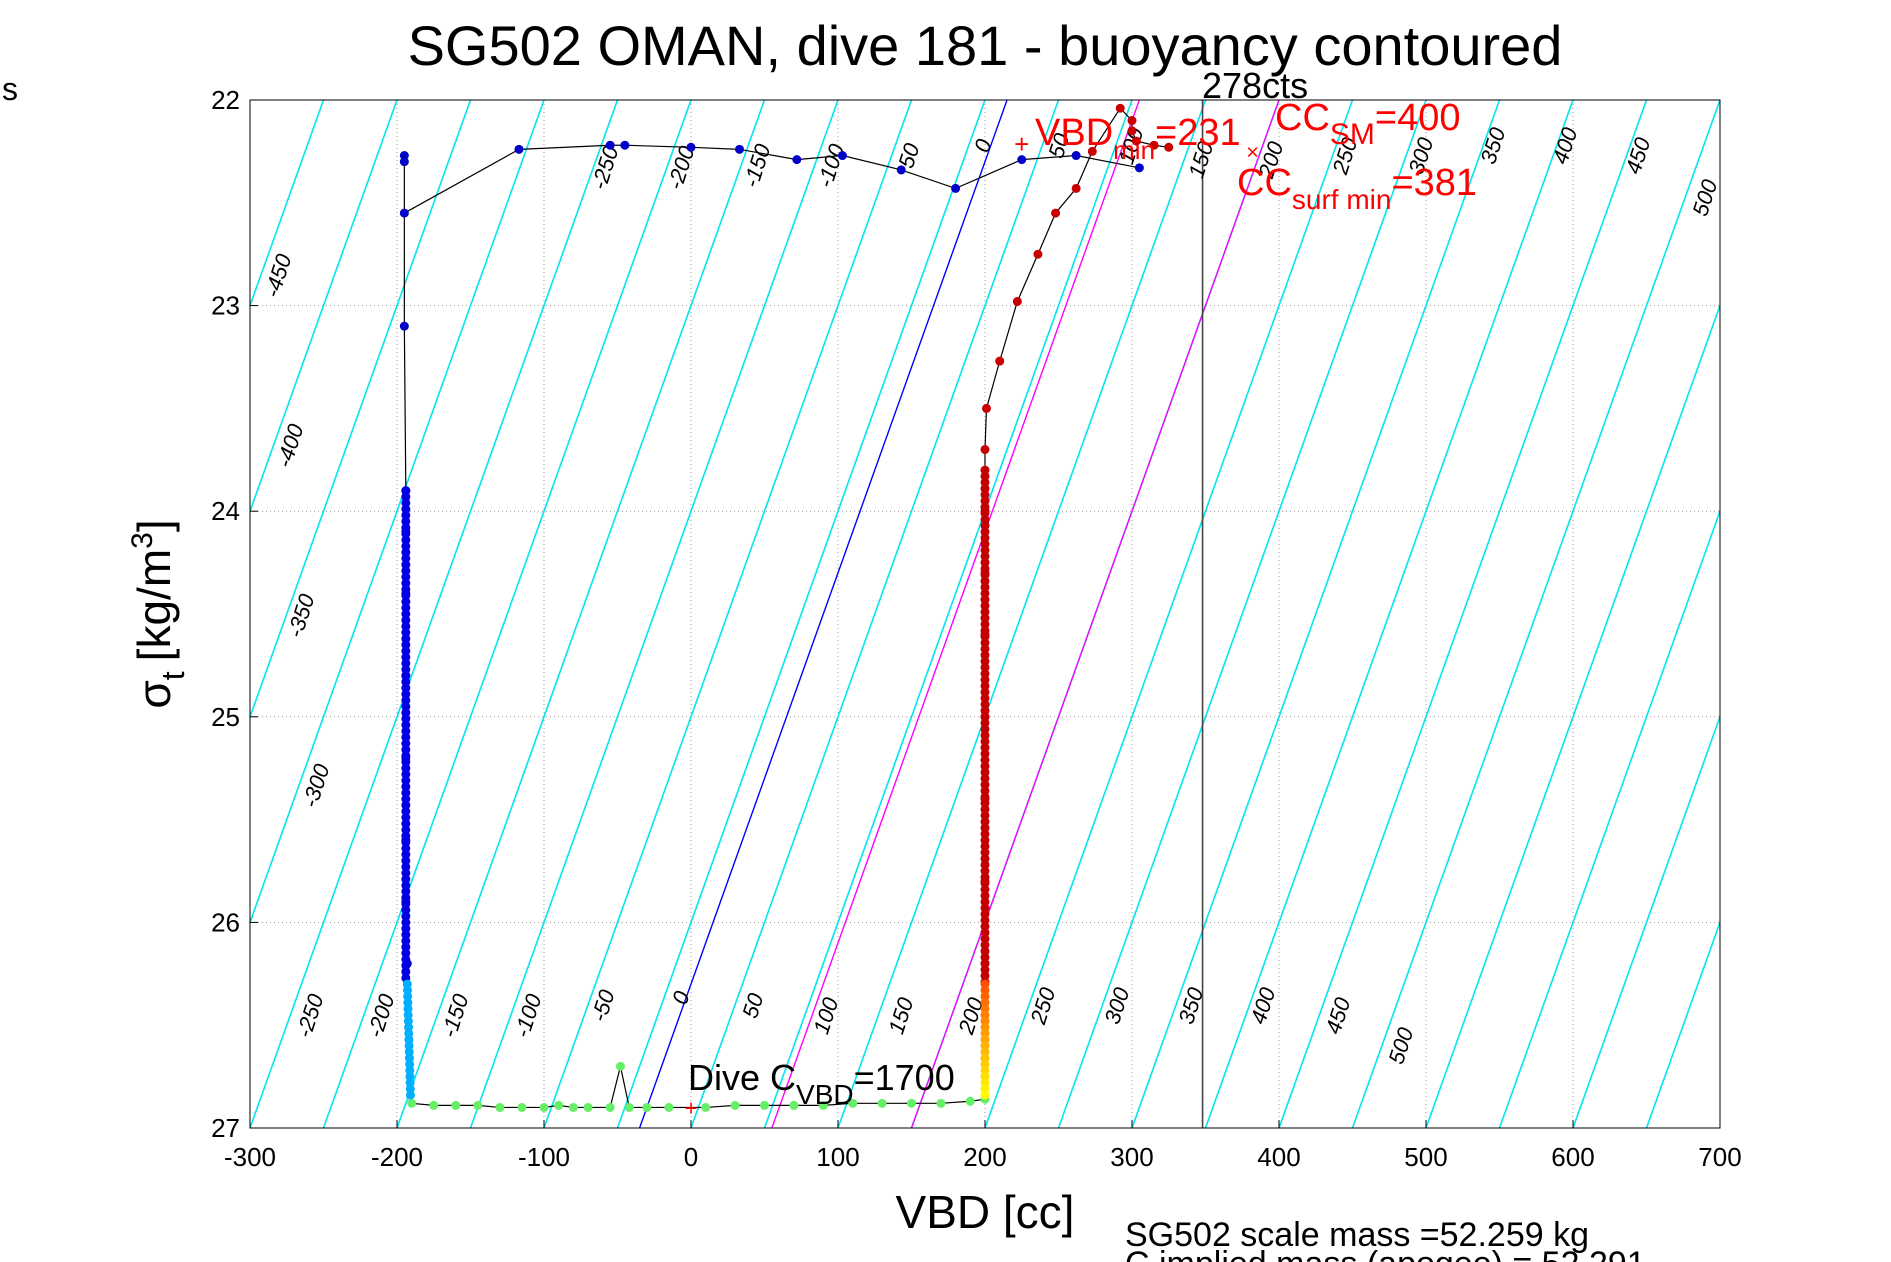  Describe the element at coordinates (691, 1107) in the screenshot. I see `dive-c-marker: +` at that location.